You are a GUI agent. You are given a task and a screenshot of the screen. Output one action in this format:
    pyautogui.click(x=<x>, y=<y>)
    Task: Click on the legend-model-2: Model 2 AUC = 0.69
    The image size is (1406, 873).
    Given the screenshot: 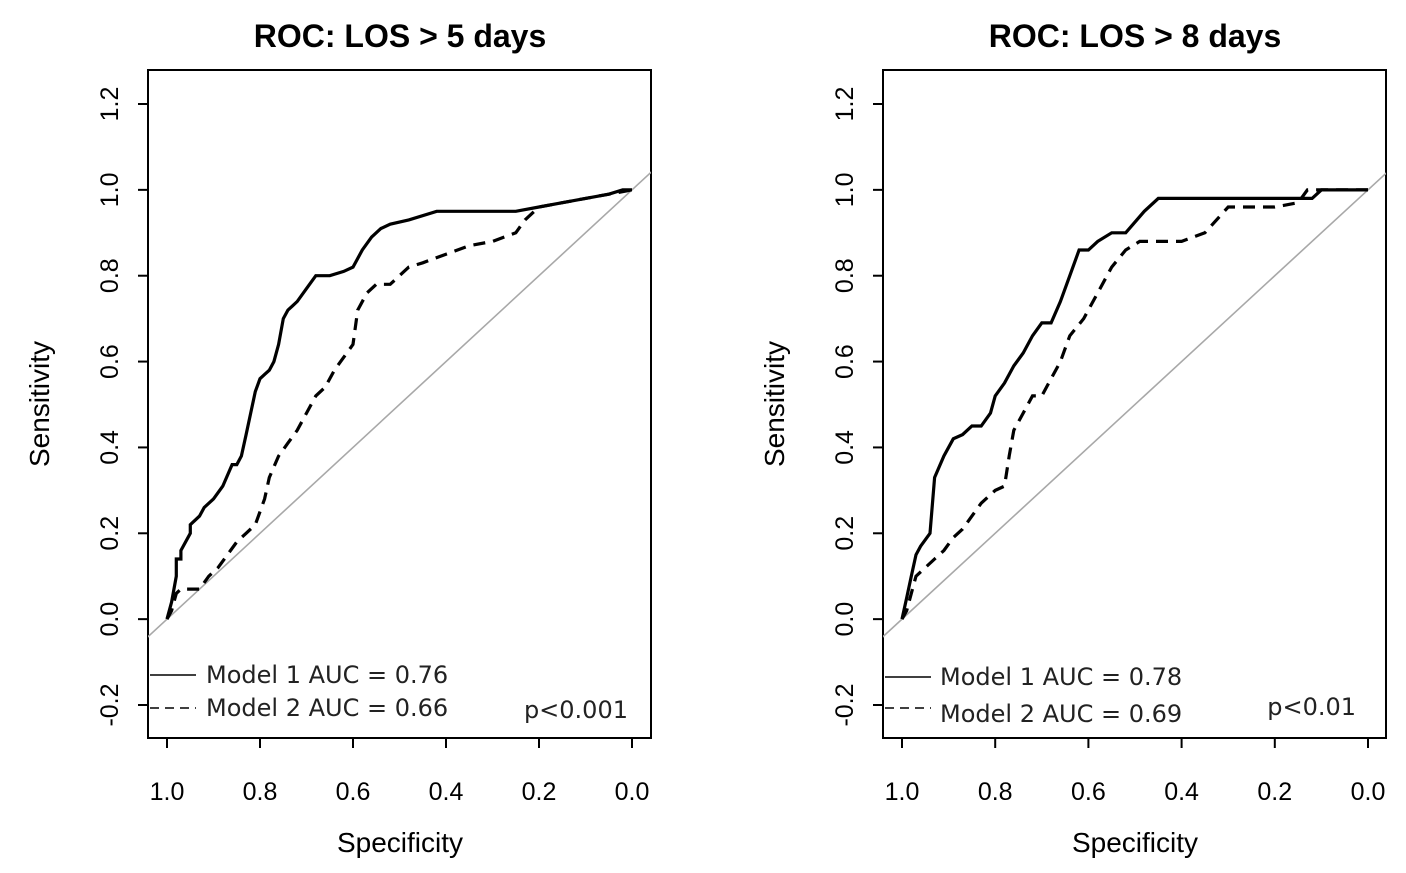 What is the action you would take?
    pyautogui.click(x=1061, y=714)
    